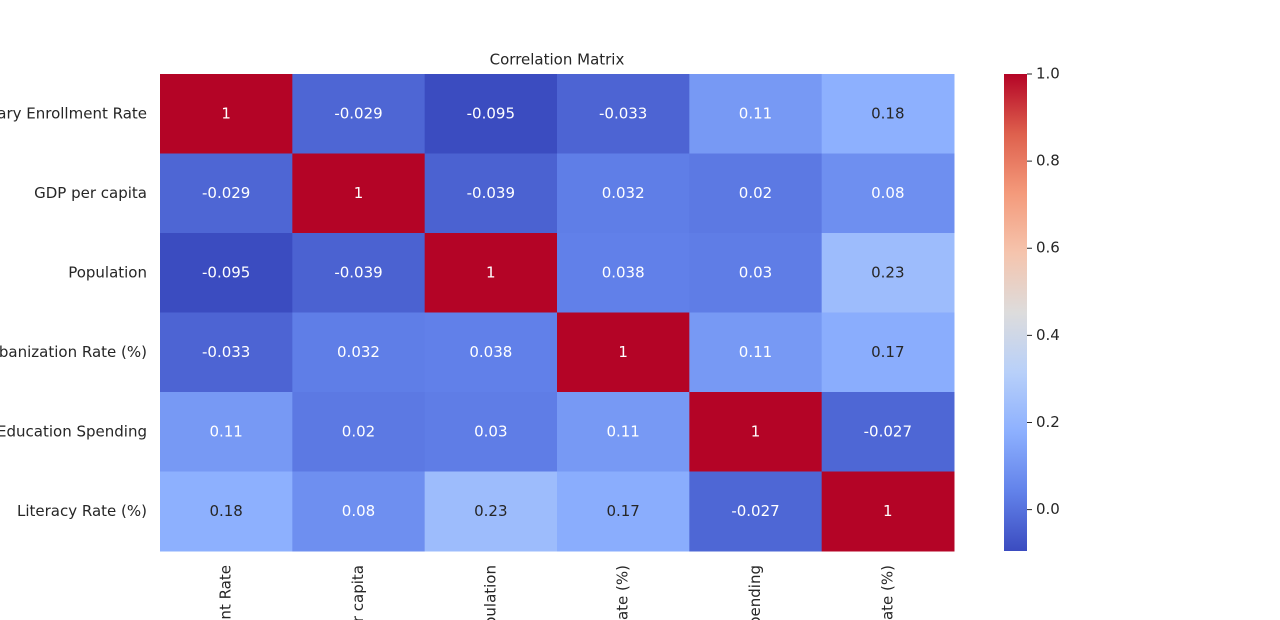 This screenshot has height=620, width=1280. I want to click on y-tick-label: Government Education Spending, so click(73, 431).